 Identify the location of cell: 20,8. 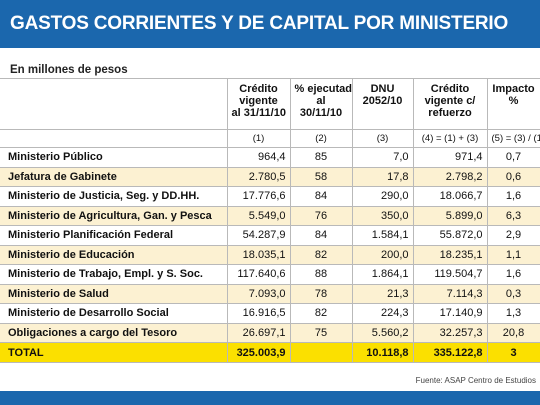
(513, 332).